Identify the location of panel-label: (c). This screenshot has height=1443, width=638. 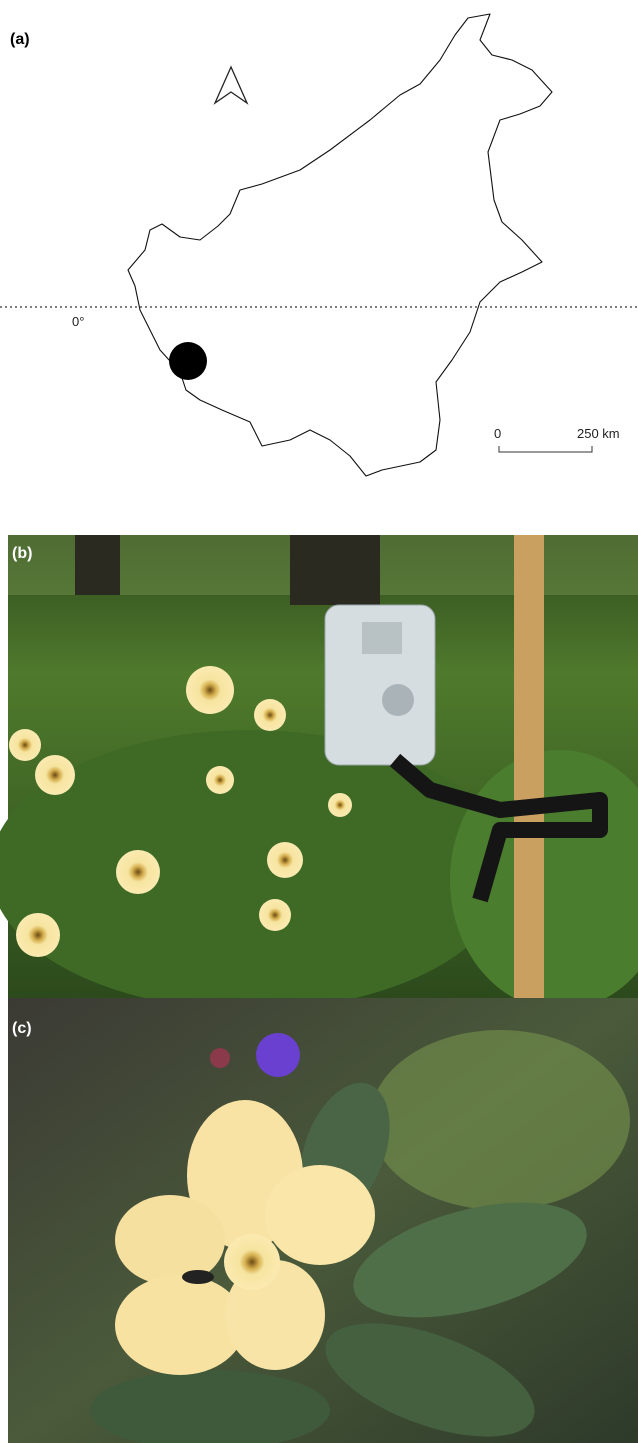
(22, 1028).